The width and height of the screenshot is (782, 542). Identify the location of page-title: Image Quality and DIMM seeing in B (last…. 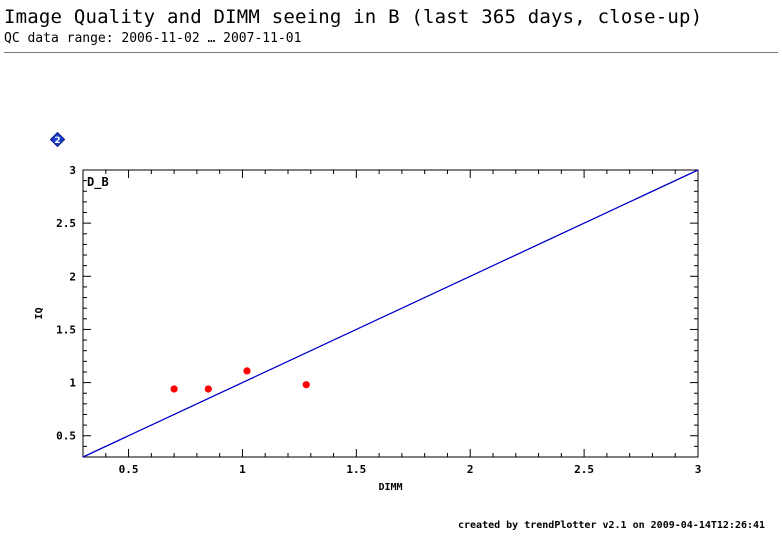
(353, 17).